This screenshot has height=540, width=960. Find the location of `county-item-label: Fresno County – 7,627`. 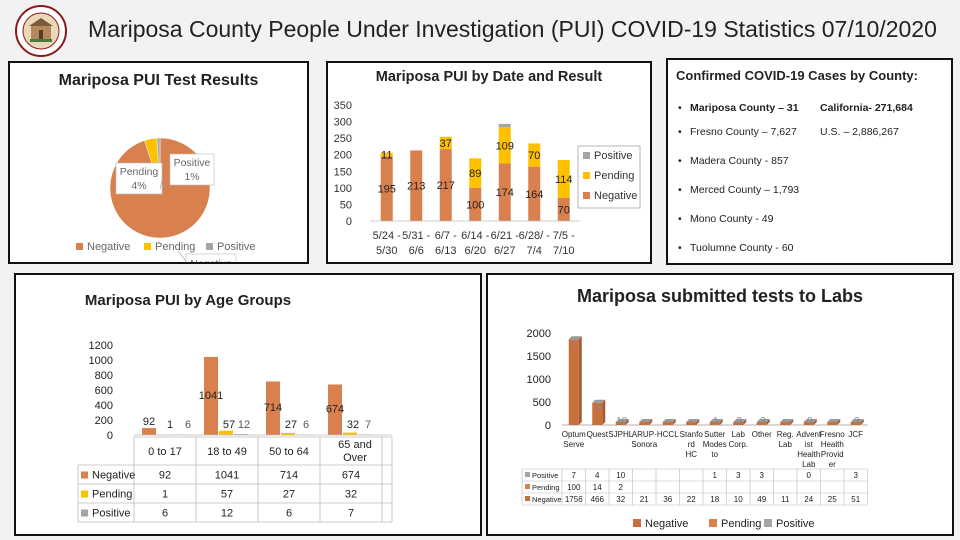

county-item-label: Fresno County – 7,627 is located at coordinates (743, 132).